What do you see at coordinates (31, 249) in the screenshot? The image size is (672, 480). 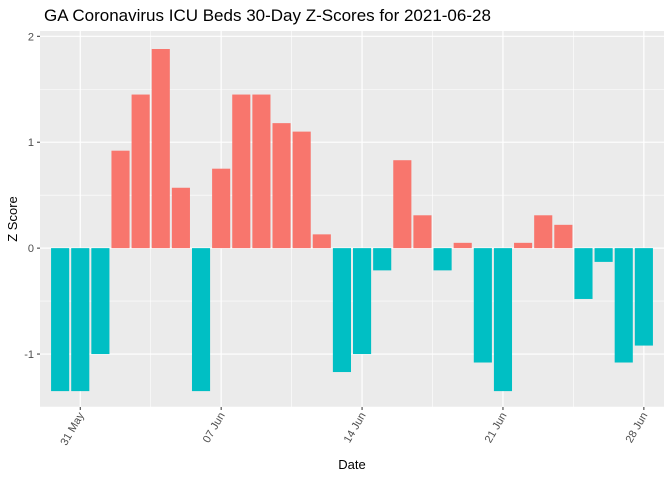 I see `y-tick-label: 0` at bounding box center [31, 249].